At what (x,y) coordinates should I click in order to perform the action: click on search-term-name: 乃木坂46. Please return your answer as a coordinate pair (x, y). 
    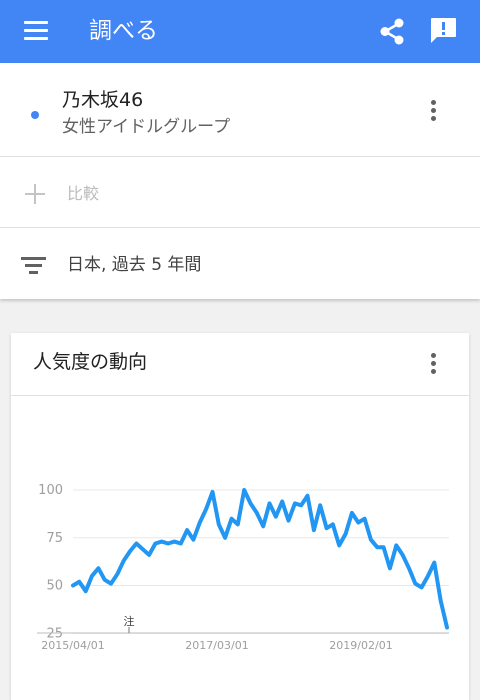
    Looking at the image, I should click on (103, 100).